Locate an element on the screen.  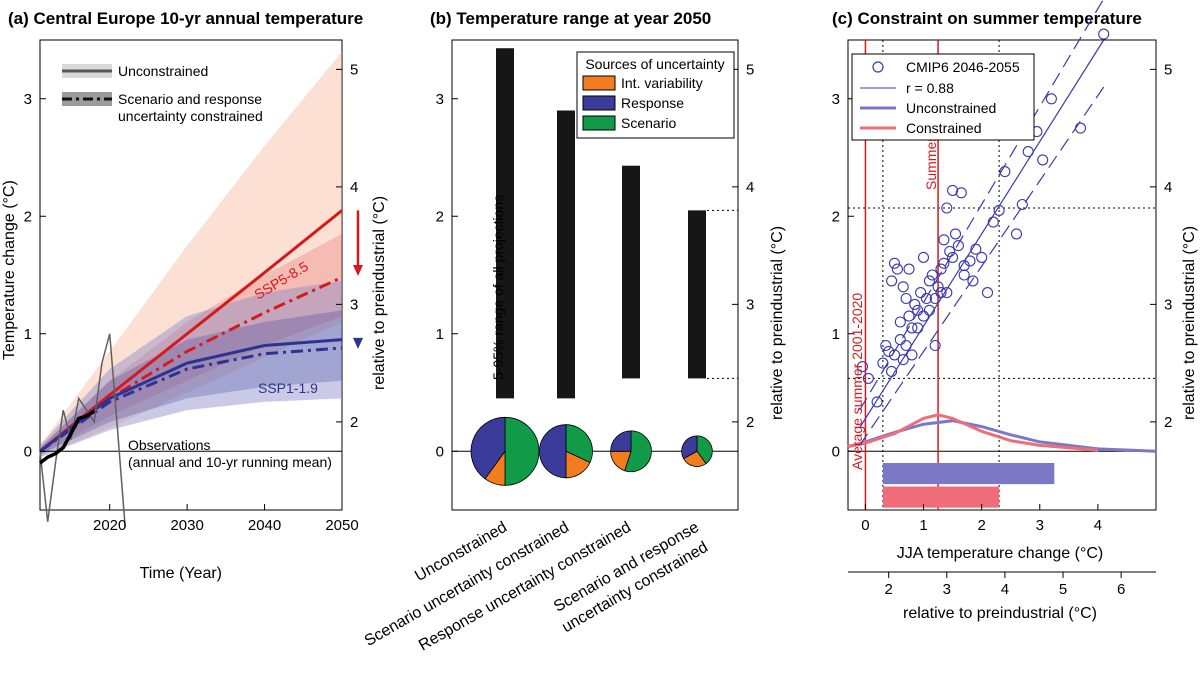
panel-b-y2label: relative to preindustrial (°C) is located at coordinates (777, 323).